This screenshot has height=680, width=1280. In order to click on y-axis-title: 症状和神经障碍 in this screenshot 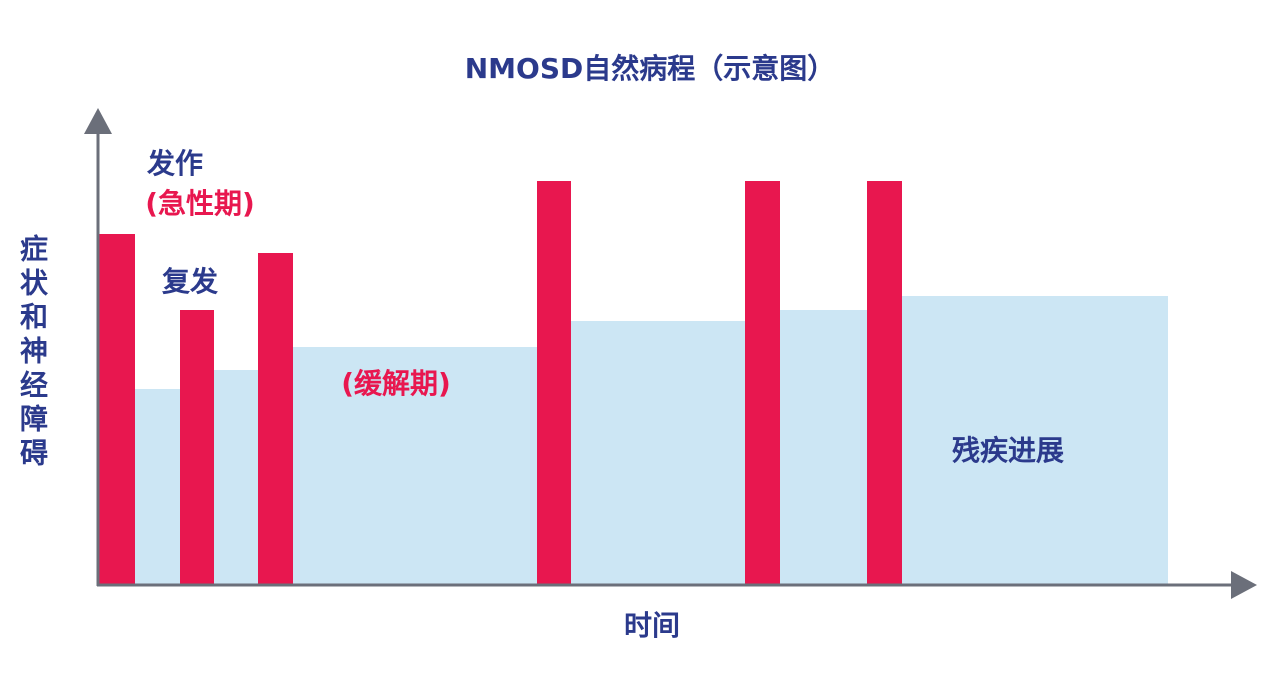, I will do `click(32, 353)`.